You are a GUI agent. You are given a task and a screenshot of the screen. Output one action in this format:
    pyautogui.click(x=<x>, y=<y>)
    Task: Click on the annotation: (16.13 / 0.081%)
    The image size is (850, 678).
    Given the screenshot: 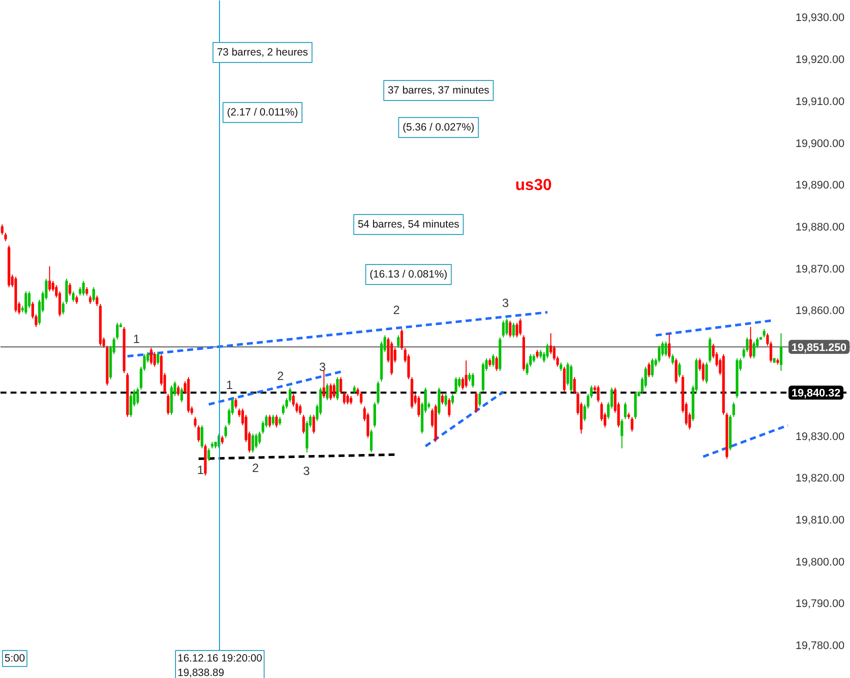 What is the action you would take?
    pyautogui.click(x=409, y=274)
    